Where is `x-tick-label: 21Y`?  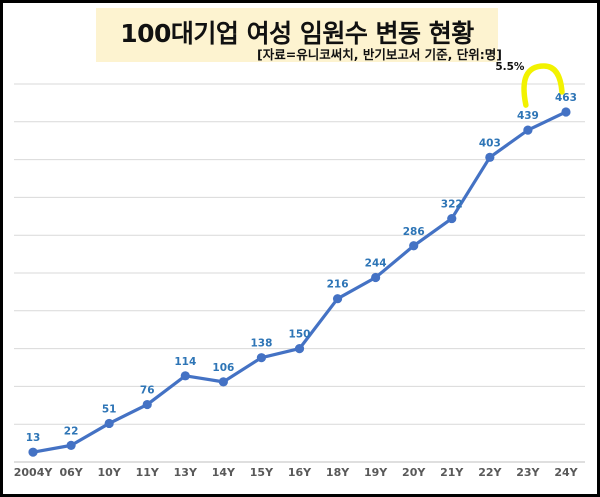
x-tick-label: 21Y is located at coordinates (452, 472).